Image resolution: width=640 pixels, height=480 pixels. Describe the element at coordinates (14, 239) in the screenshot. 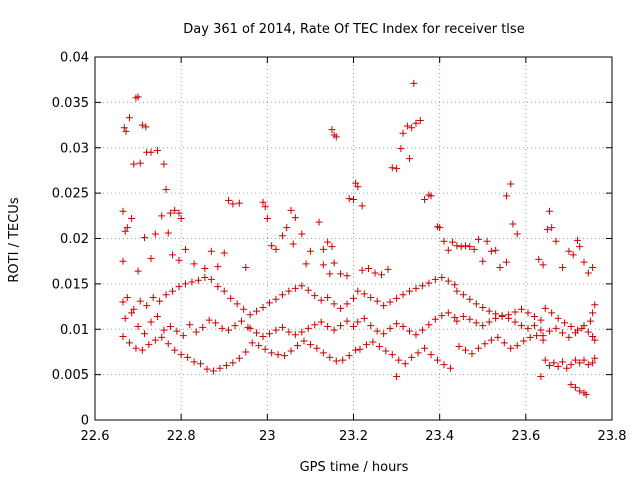

I see `y-axis-label: ROTI / TECUs` at that location.